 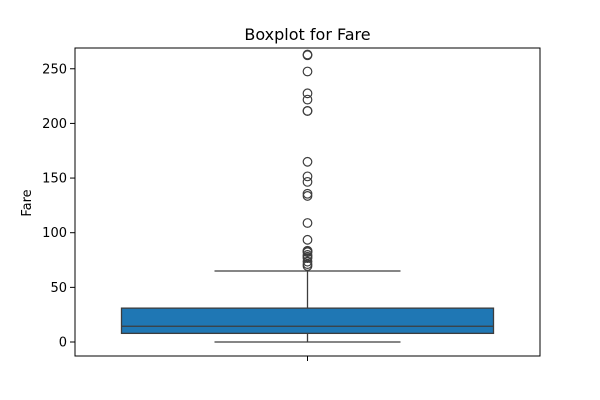 I want to click on y-axis-label: Fare, so click(x=27, y=202).